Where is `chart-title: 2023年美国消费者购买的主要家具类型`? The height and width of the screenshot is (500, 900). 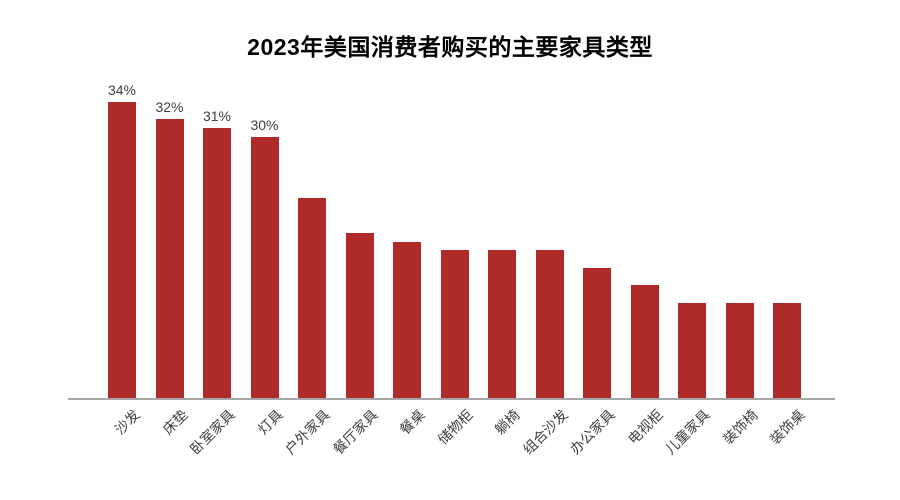 chart-title: 2023年美国消费者购买的主要家具类型 is located at coordinates (450, 47).